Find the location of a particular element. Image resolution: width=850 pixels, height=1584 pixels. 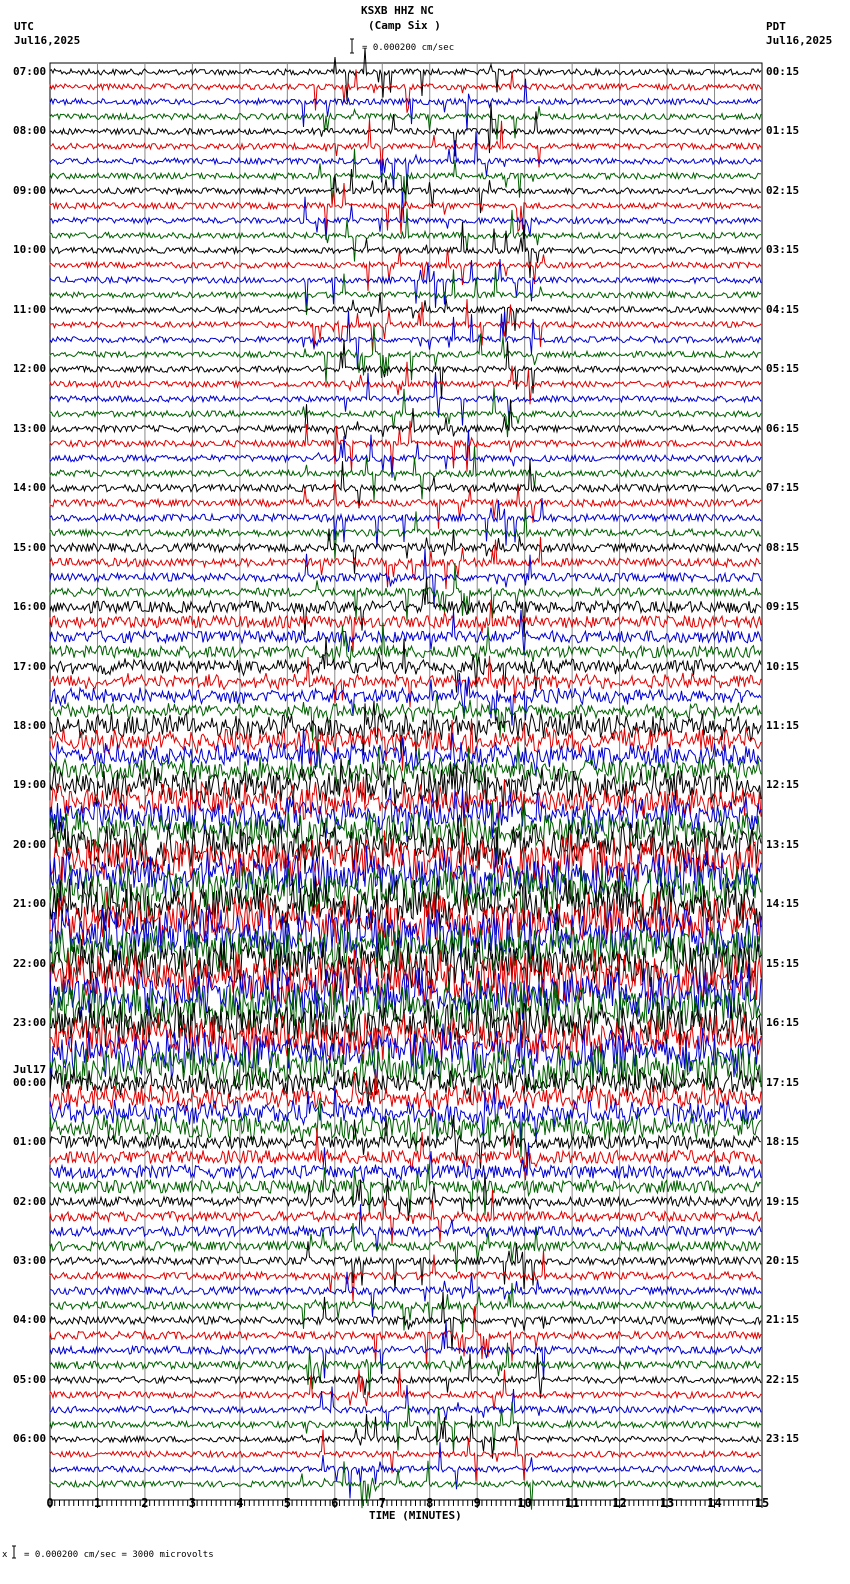

x-tick-label: 13 is located at coordinates (667, 1503).